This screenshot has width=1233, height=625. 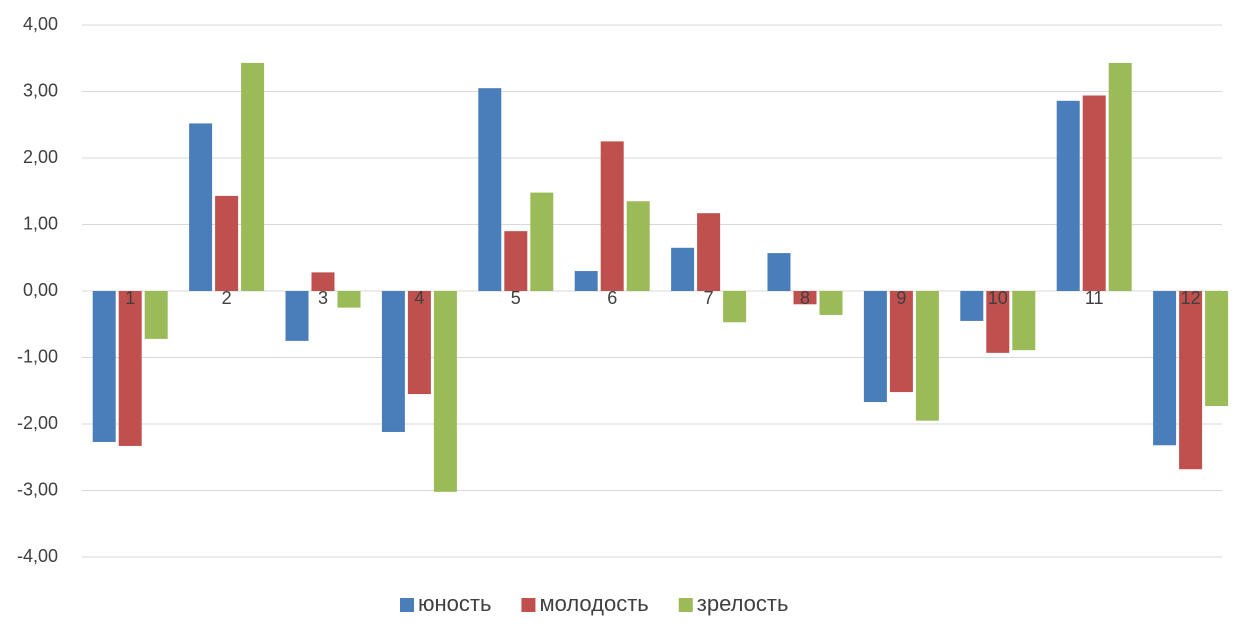 What do you see at coordinates (709, 298) in the screenshot?
I see `x-tick-label: 7` at bounding box center [709, 298].